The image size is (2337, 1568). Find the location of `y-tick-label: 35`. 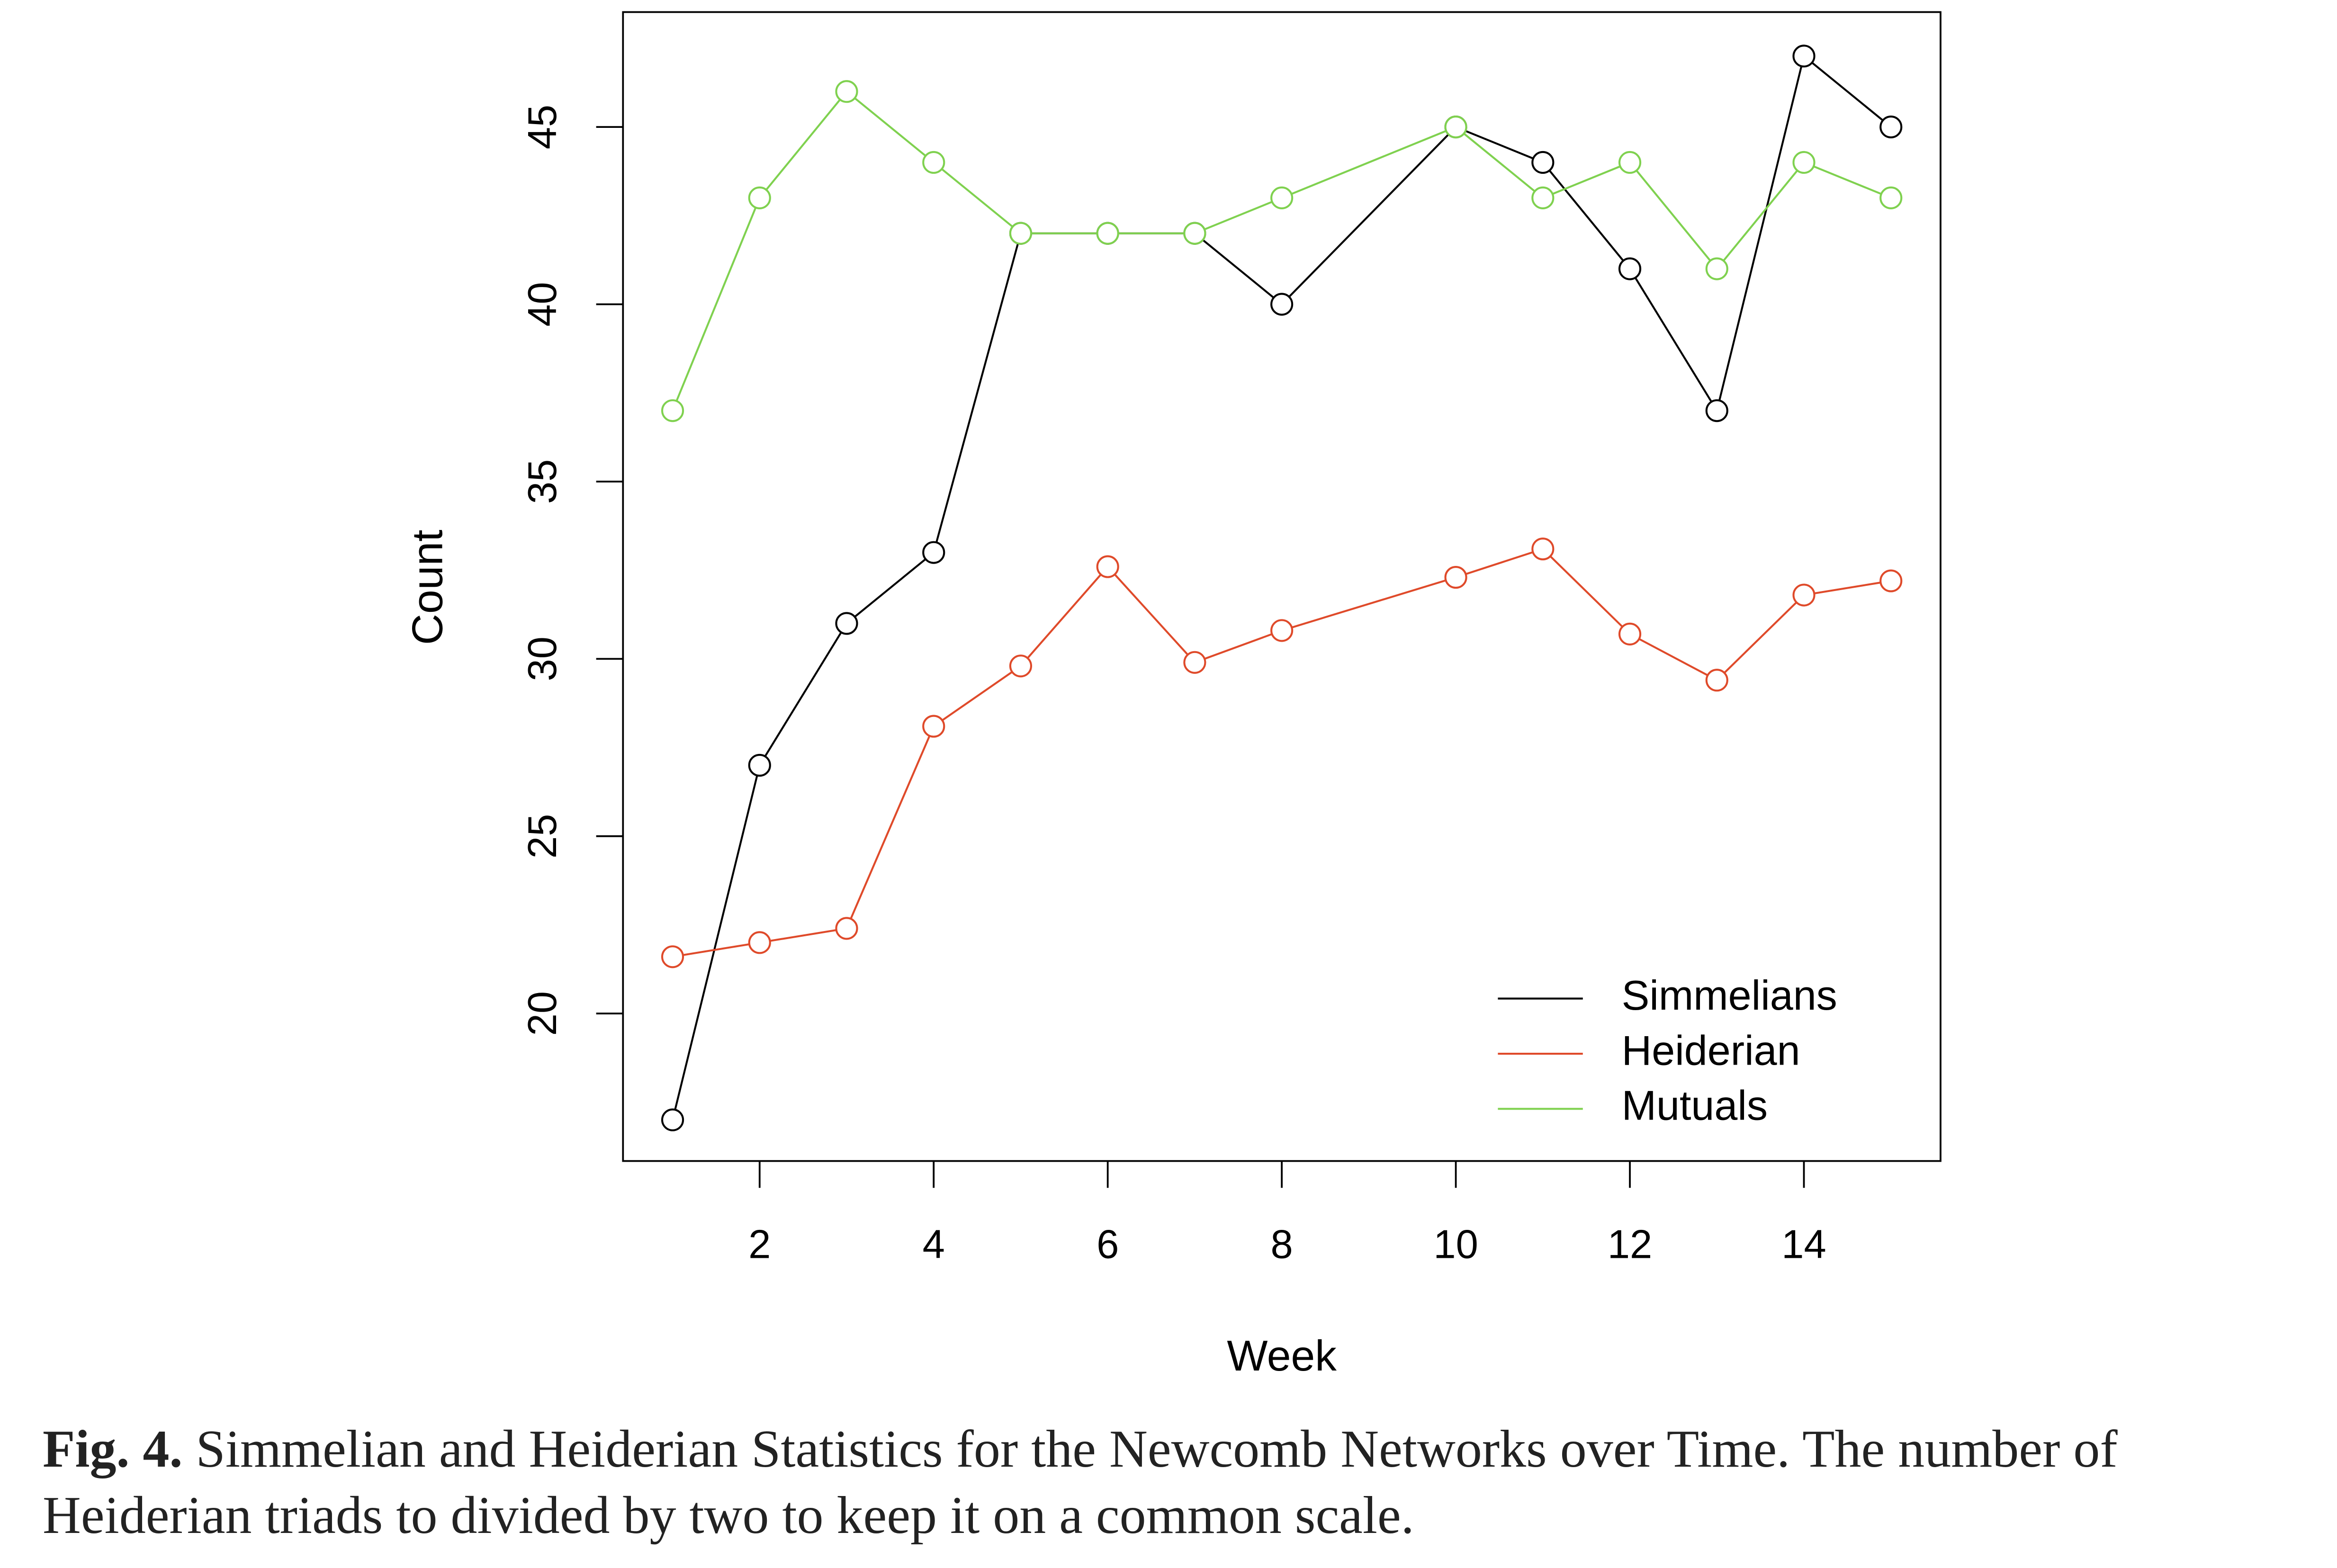

y-tick-label: 35 is located at coordinates (542, 481).